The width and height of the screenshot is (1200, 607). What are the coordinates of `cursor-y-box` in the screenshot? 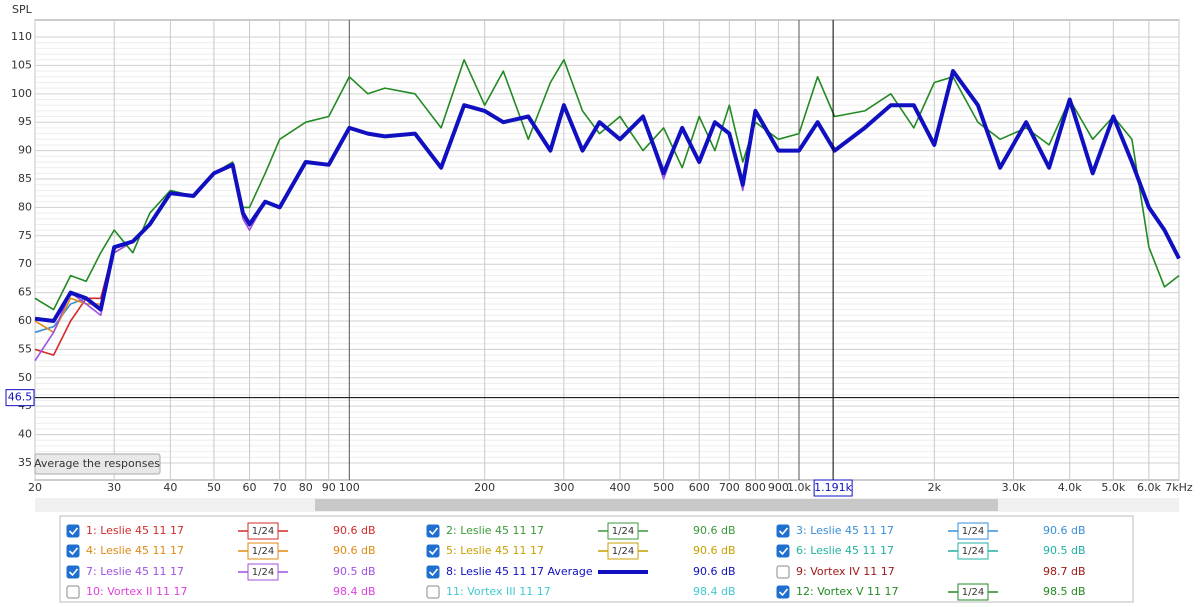 It's located at (20, 398).